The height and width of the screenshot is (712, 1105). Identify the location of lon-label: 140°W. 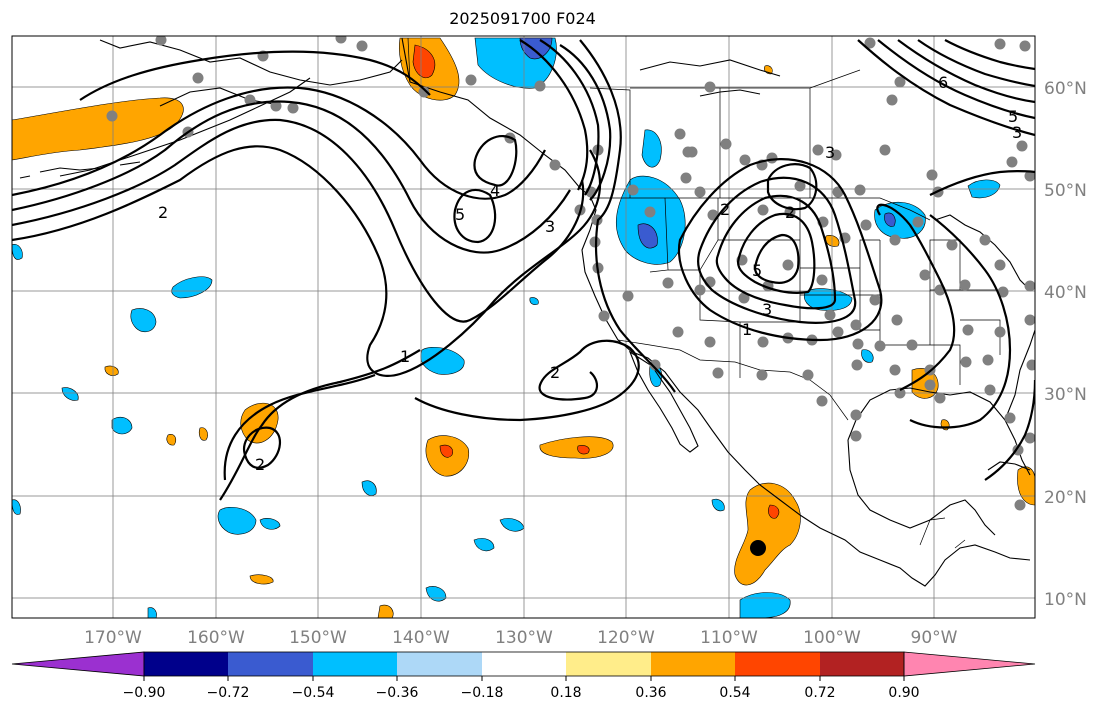
(421, 638).